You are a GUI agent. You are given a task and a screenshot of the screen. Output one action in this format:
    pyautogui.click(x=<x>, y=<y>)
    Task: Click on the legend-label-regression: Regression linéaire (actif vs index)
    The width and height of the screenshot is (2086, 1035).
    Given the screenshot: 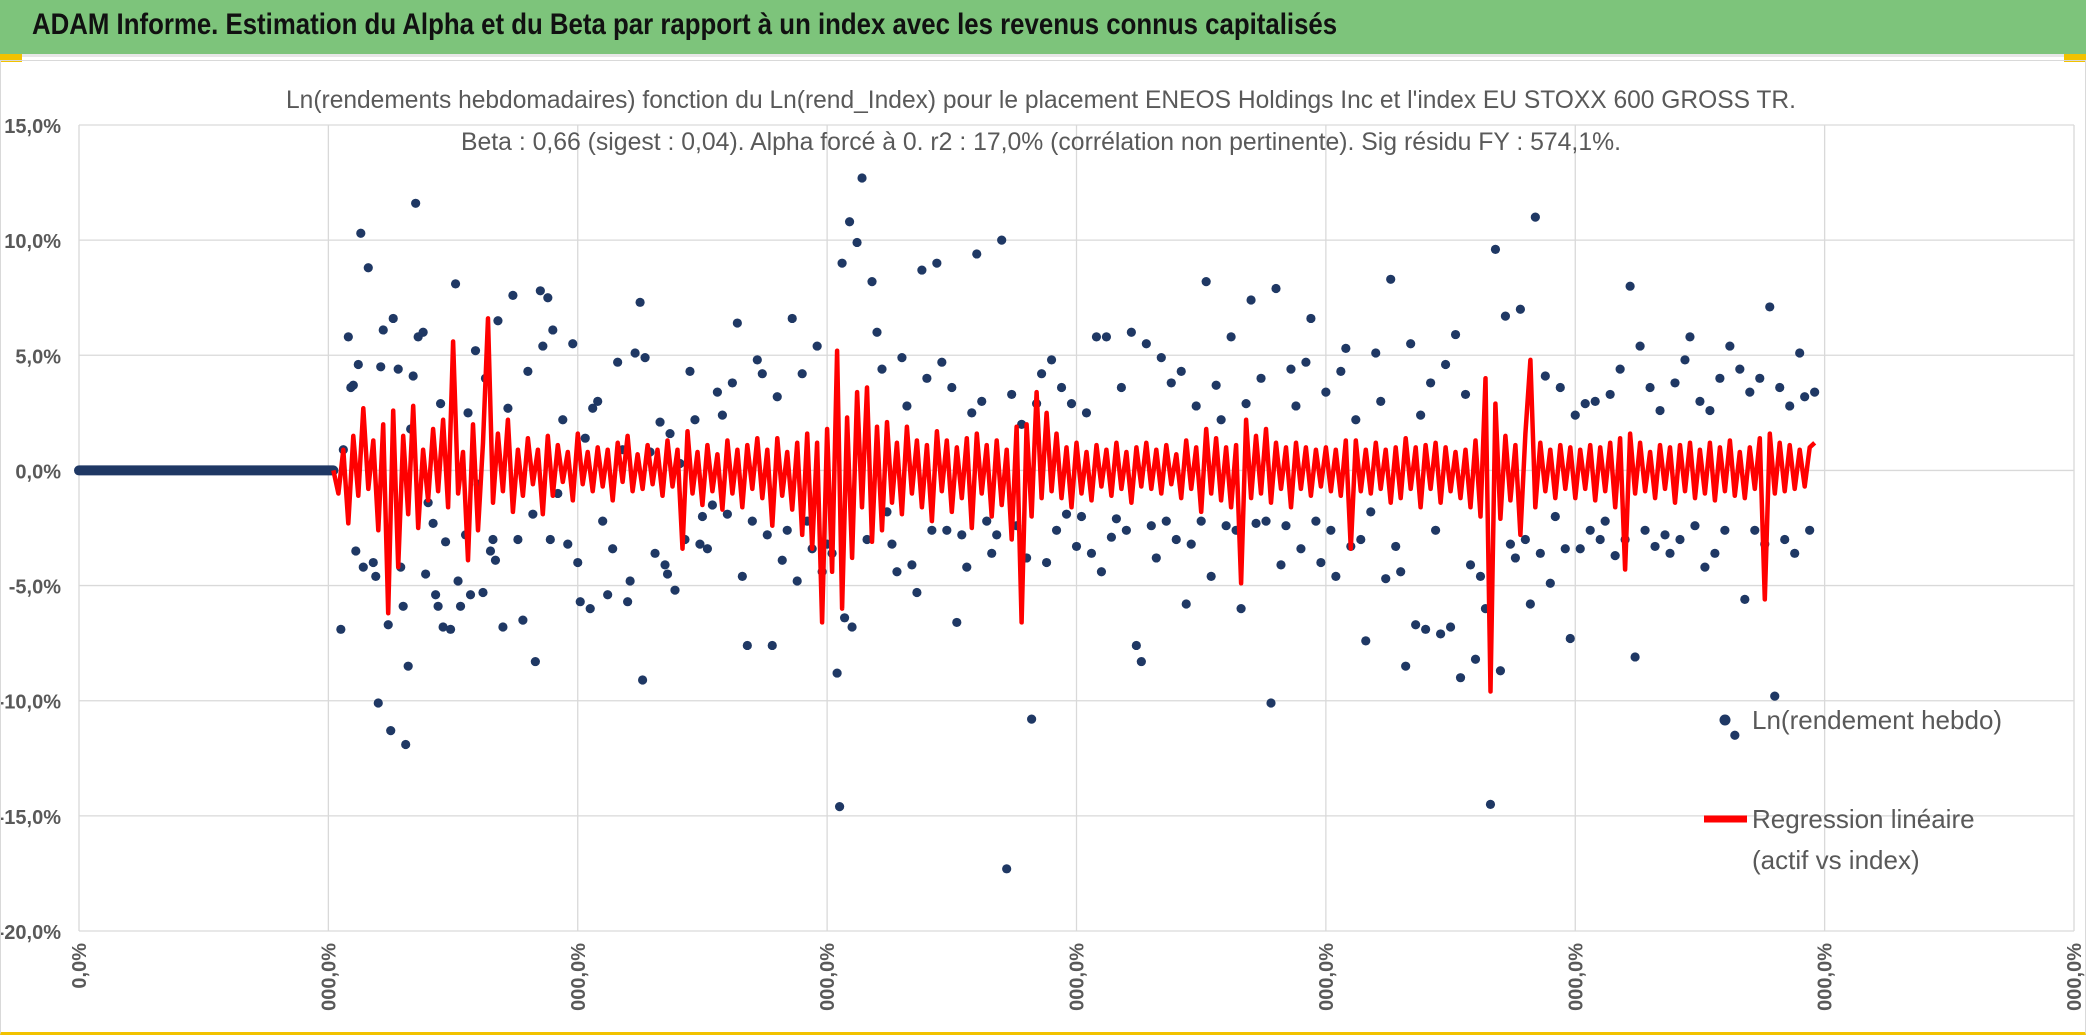 What is the action you would take?
    pyautogui.click(x=1867, y=839)
    